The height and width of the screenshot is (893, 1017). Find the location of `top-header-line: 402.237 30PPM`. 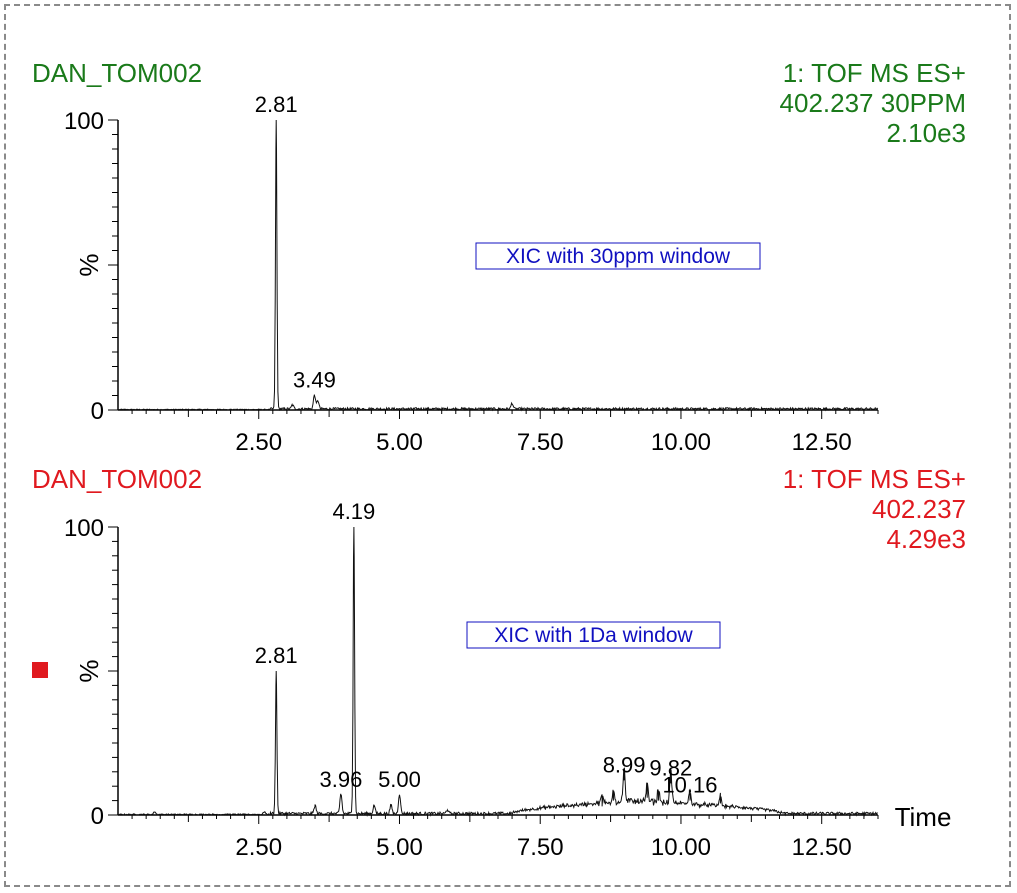

top-header-line: 402.237 30PPM is located at coordinates (873, 103).